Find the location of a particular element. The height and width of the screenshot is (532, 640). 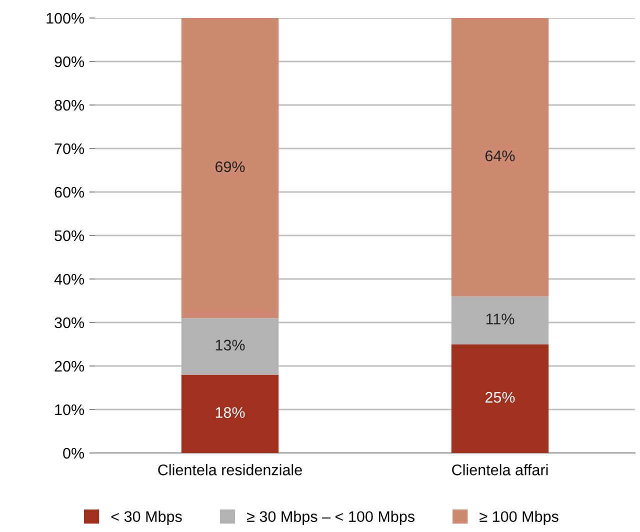

data-label: 18% is located at coordinates (230, 412).